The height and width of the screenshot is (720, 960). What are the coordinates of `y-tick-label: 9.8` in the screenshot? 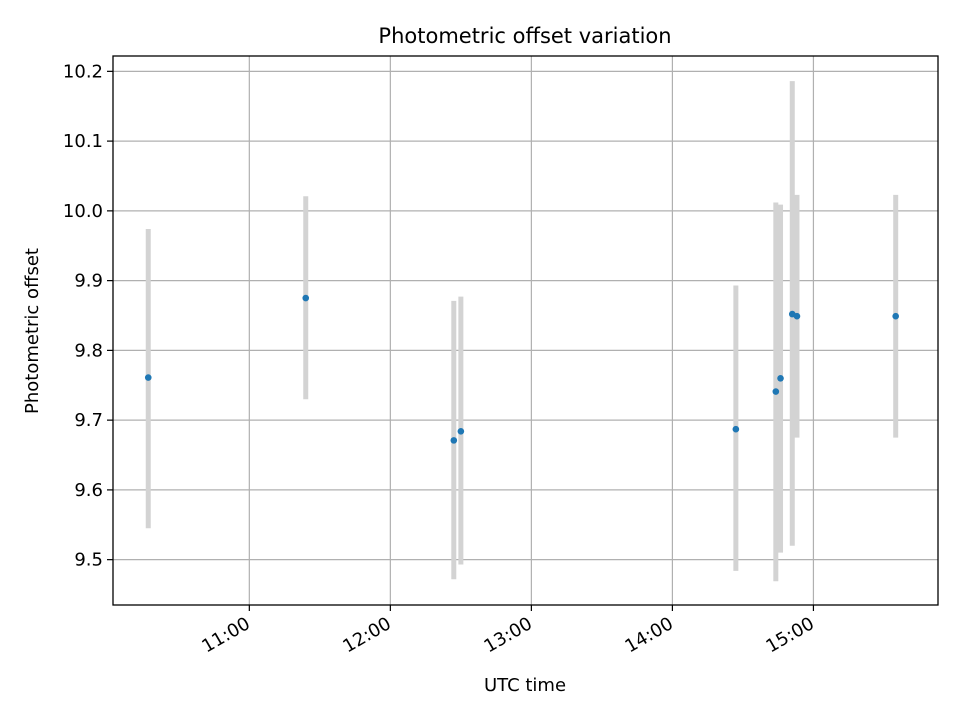 It's located at (88, 350).